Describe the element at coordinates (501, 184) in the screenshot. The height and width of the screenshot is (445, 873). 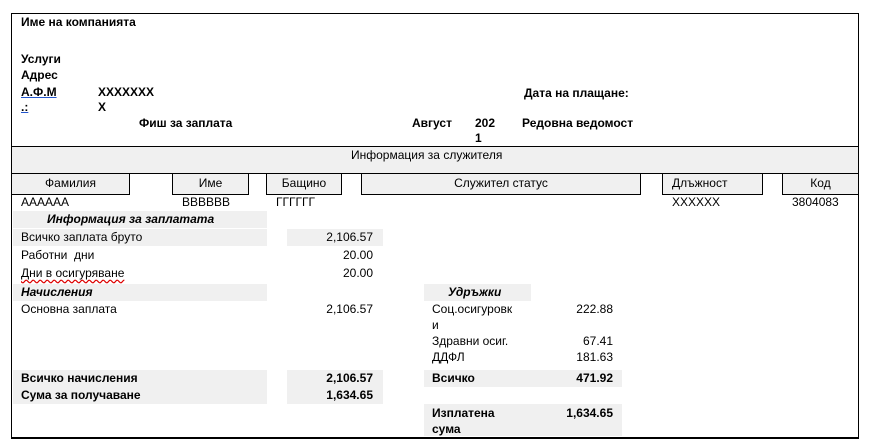
I see `col-status: Служител статус` at that location.